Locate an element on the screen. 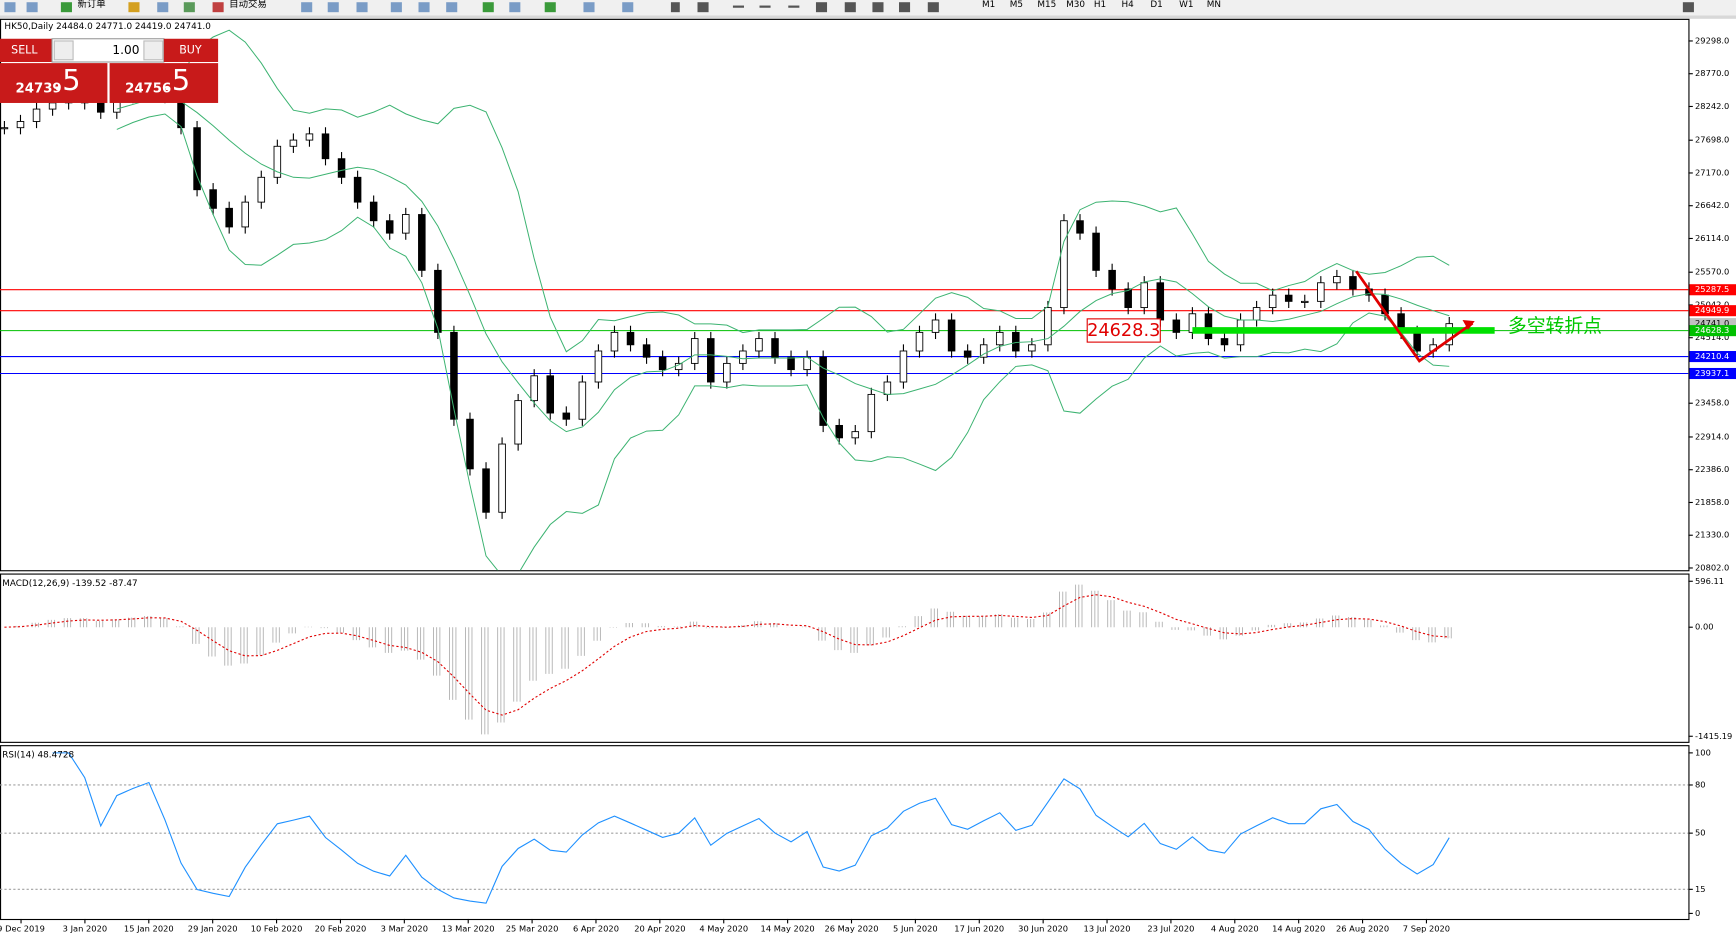 This screenshot has height=936, width=1736. sell-text: SELL is located at coordinates (24, 49).